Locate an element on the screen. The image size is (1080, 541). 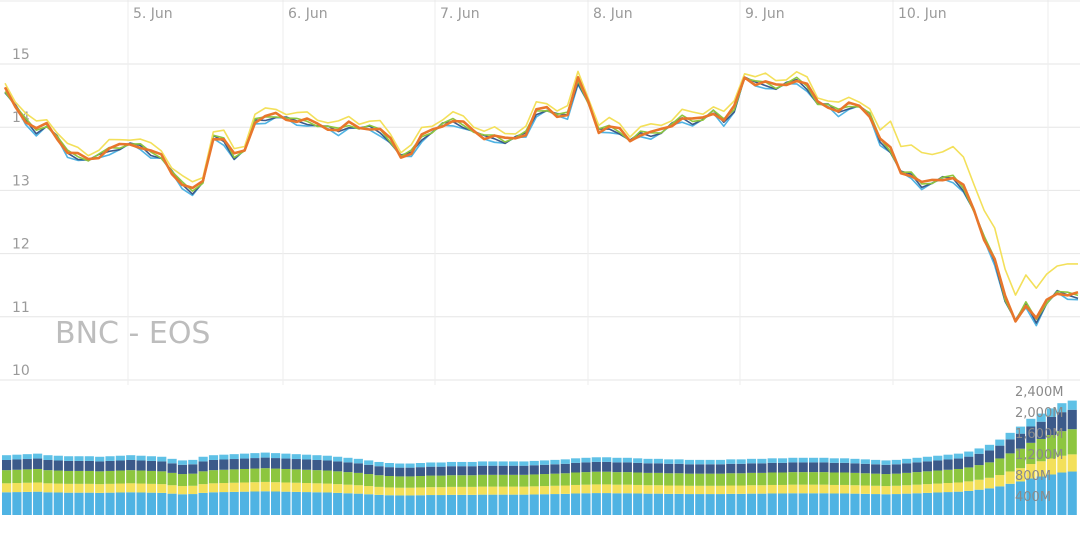
y-tick-label: 11 is located at coordinates (21, 308).